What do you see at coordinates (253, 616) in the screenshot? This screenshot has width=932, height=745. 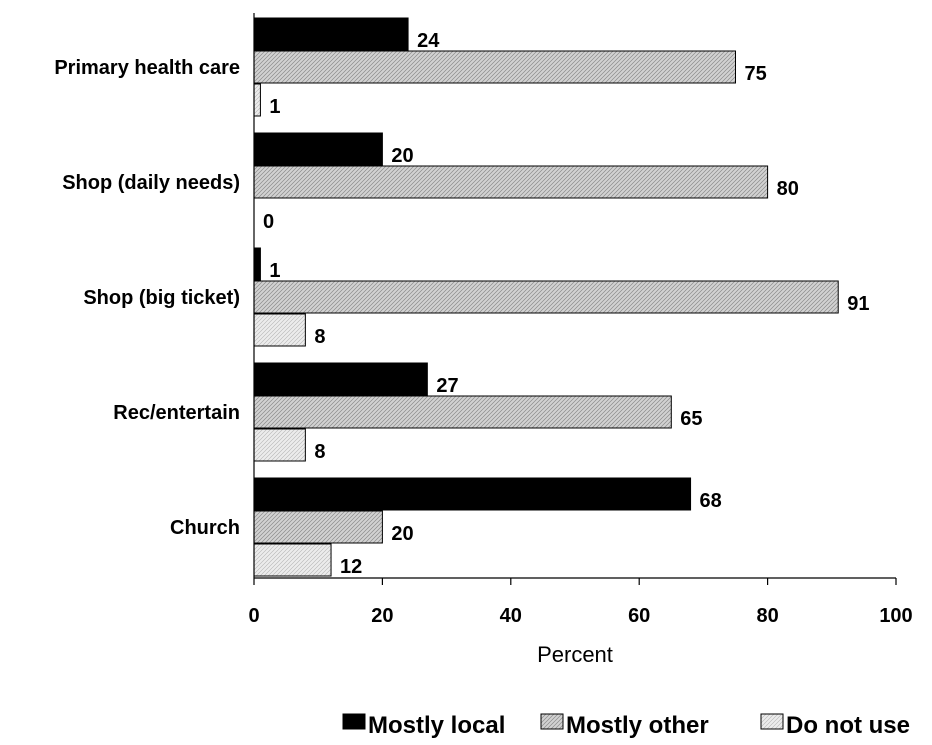 I see `x-tick-label-0: 0` at bounding box center [253, 616].